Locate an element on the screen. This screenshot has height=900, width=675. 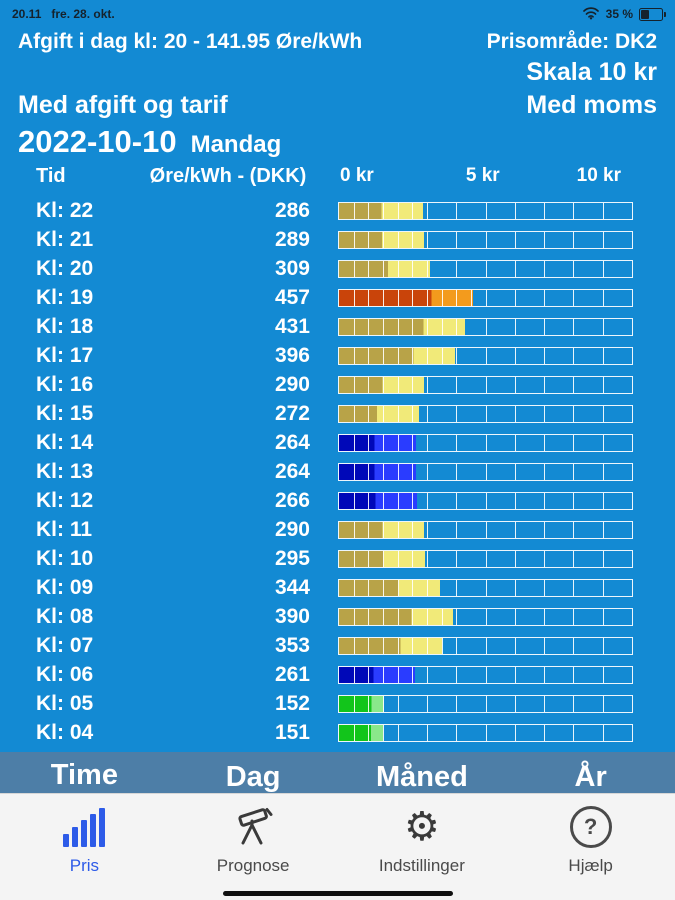
hour-label: Kl: 04 is located at coordinates (65, 732).